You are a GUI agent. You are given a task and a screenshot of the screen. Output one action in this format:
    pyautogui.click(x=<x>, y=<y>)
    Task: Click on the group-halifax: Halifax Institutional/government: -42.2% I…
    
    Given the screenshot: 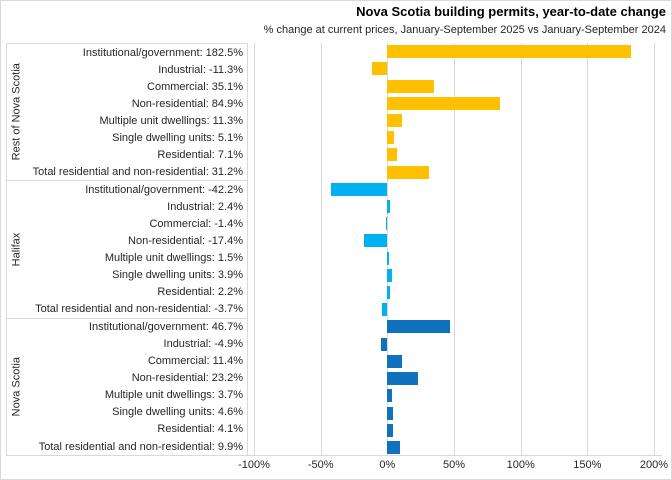 What is the action you would take?
    pyautogui.click(x=127, y=250)
    